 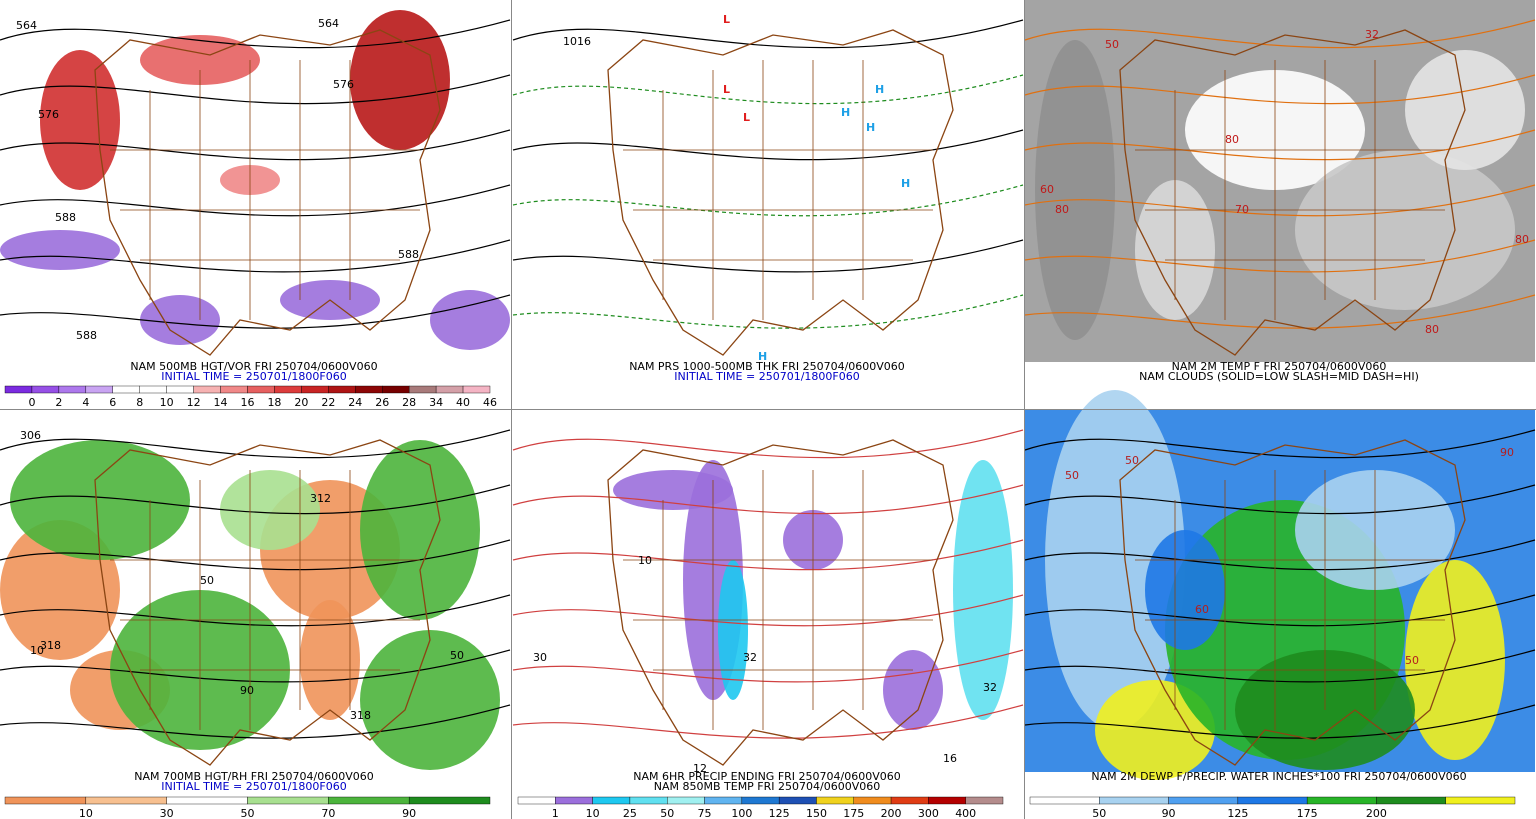 What do you see at coordinates (1169, 813) in the screenshot?
I see `colorbar-label: 90` at bounding box center [1169, 813].